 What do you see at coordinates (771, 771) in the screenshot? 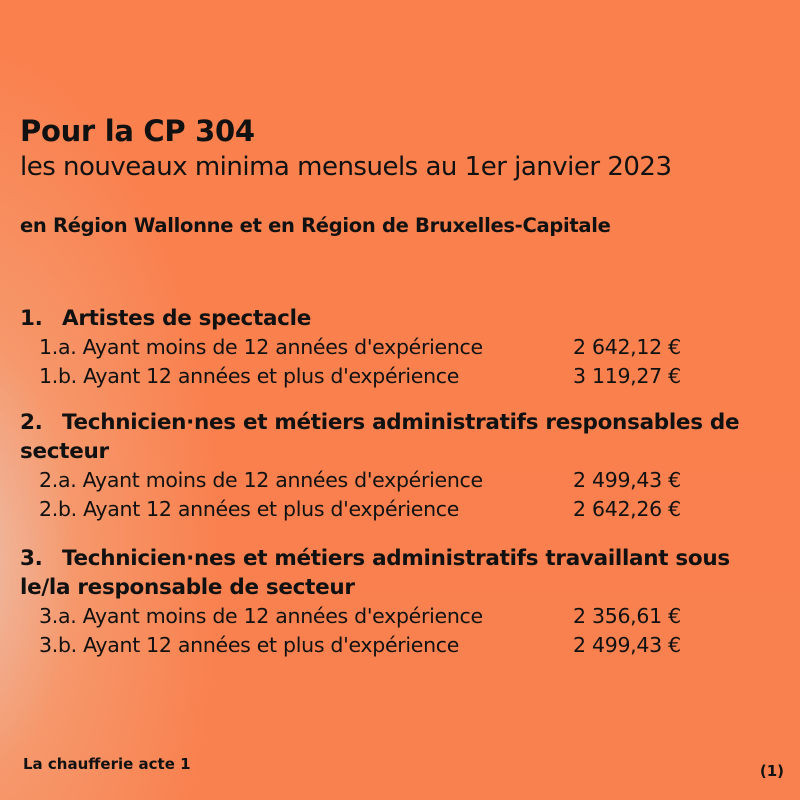
I see `page-number: (1)` at bounding box center [771, 771].